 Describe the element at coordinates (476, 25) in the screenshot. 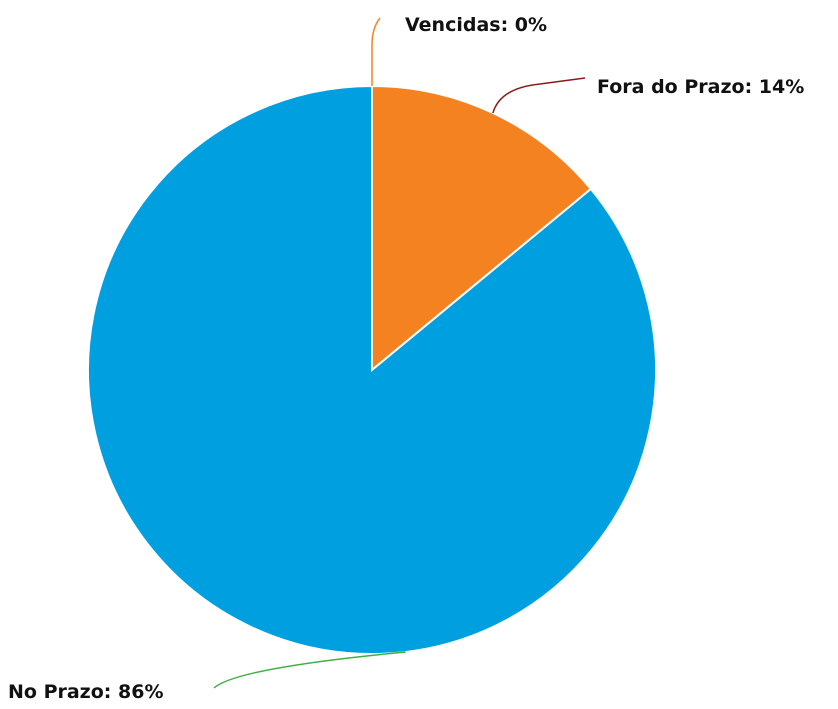

I see `label-vencidas: Vencidas: 0%` at that location.